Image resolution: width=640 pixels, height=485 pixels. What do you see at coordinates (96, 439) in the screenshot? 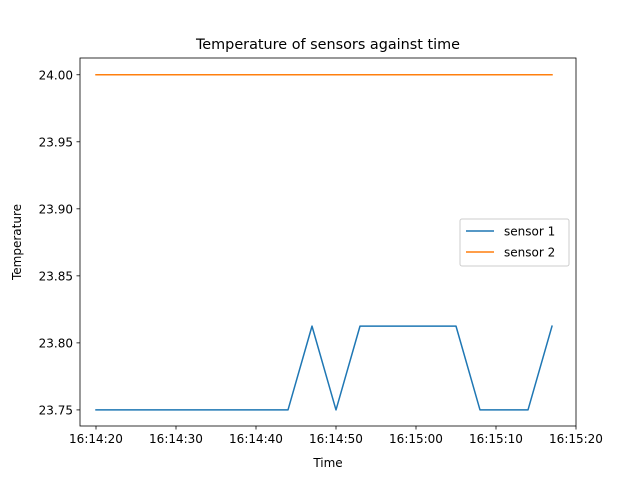
I see `x-tick-label: 16:14:20` at bounding box center [96, 439].